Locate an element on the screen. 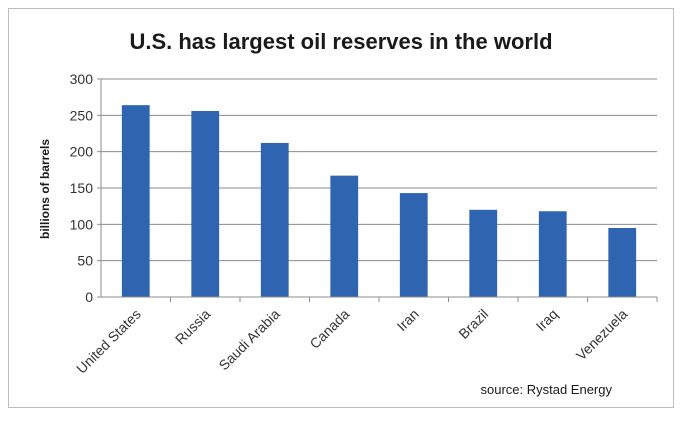  bar-russia is located at coordinates (205, 204).